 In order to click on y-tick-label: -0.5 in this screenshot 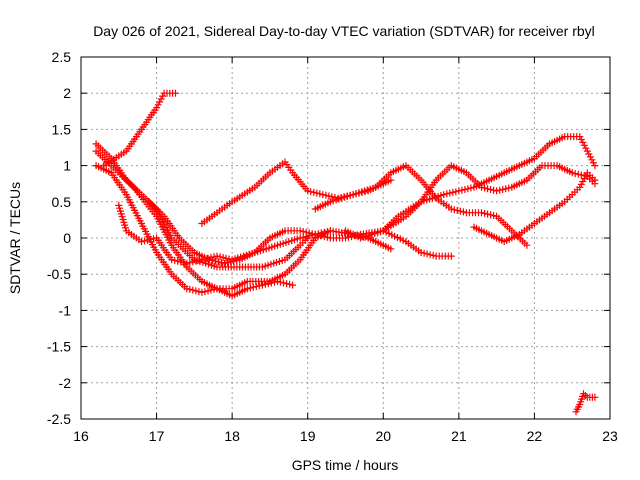, I will do `click(59, 274)`.